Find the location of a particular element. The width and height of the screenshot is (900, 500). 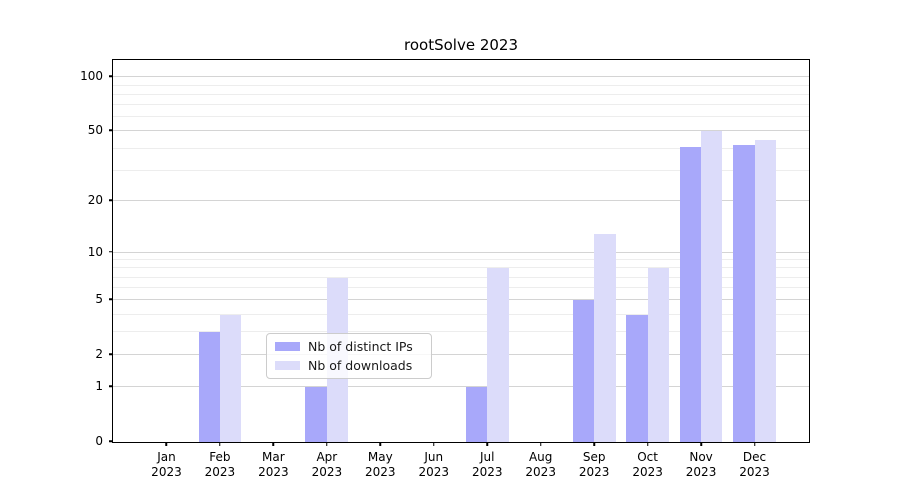

x-tick-label-1: Feb 2023 is located at coordinates (220, 464).